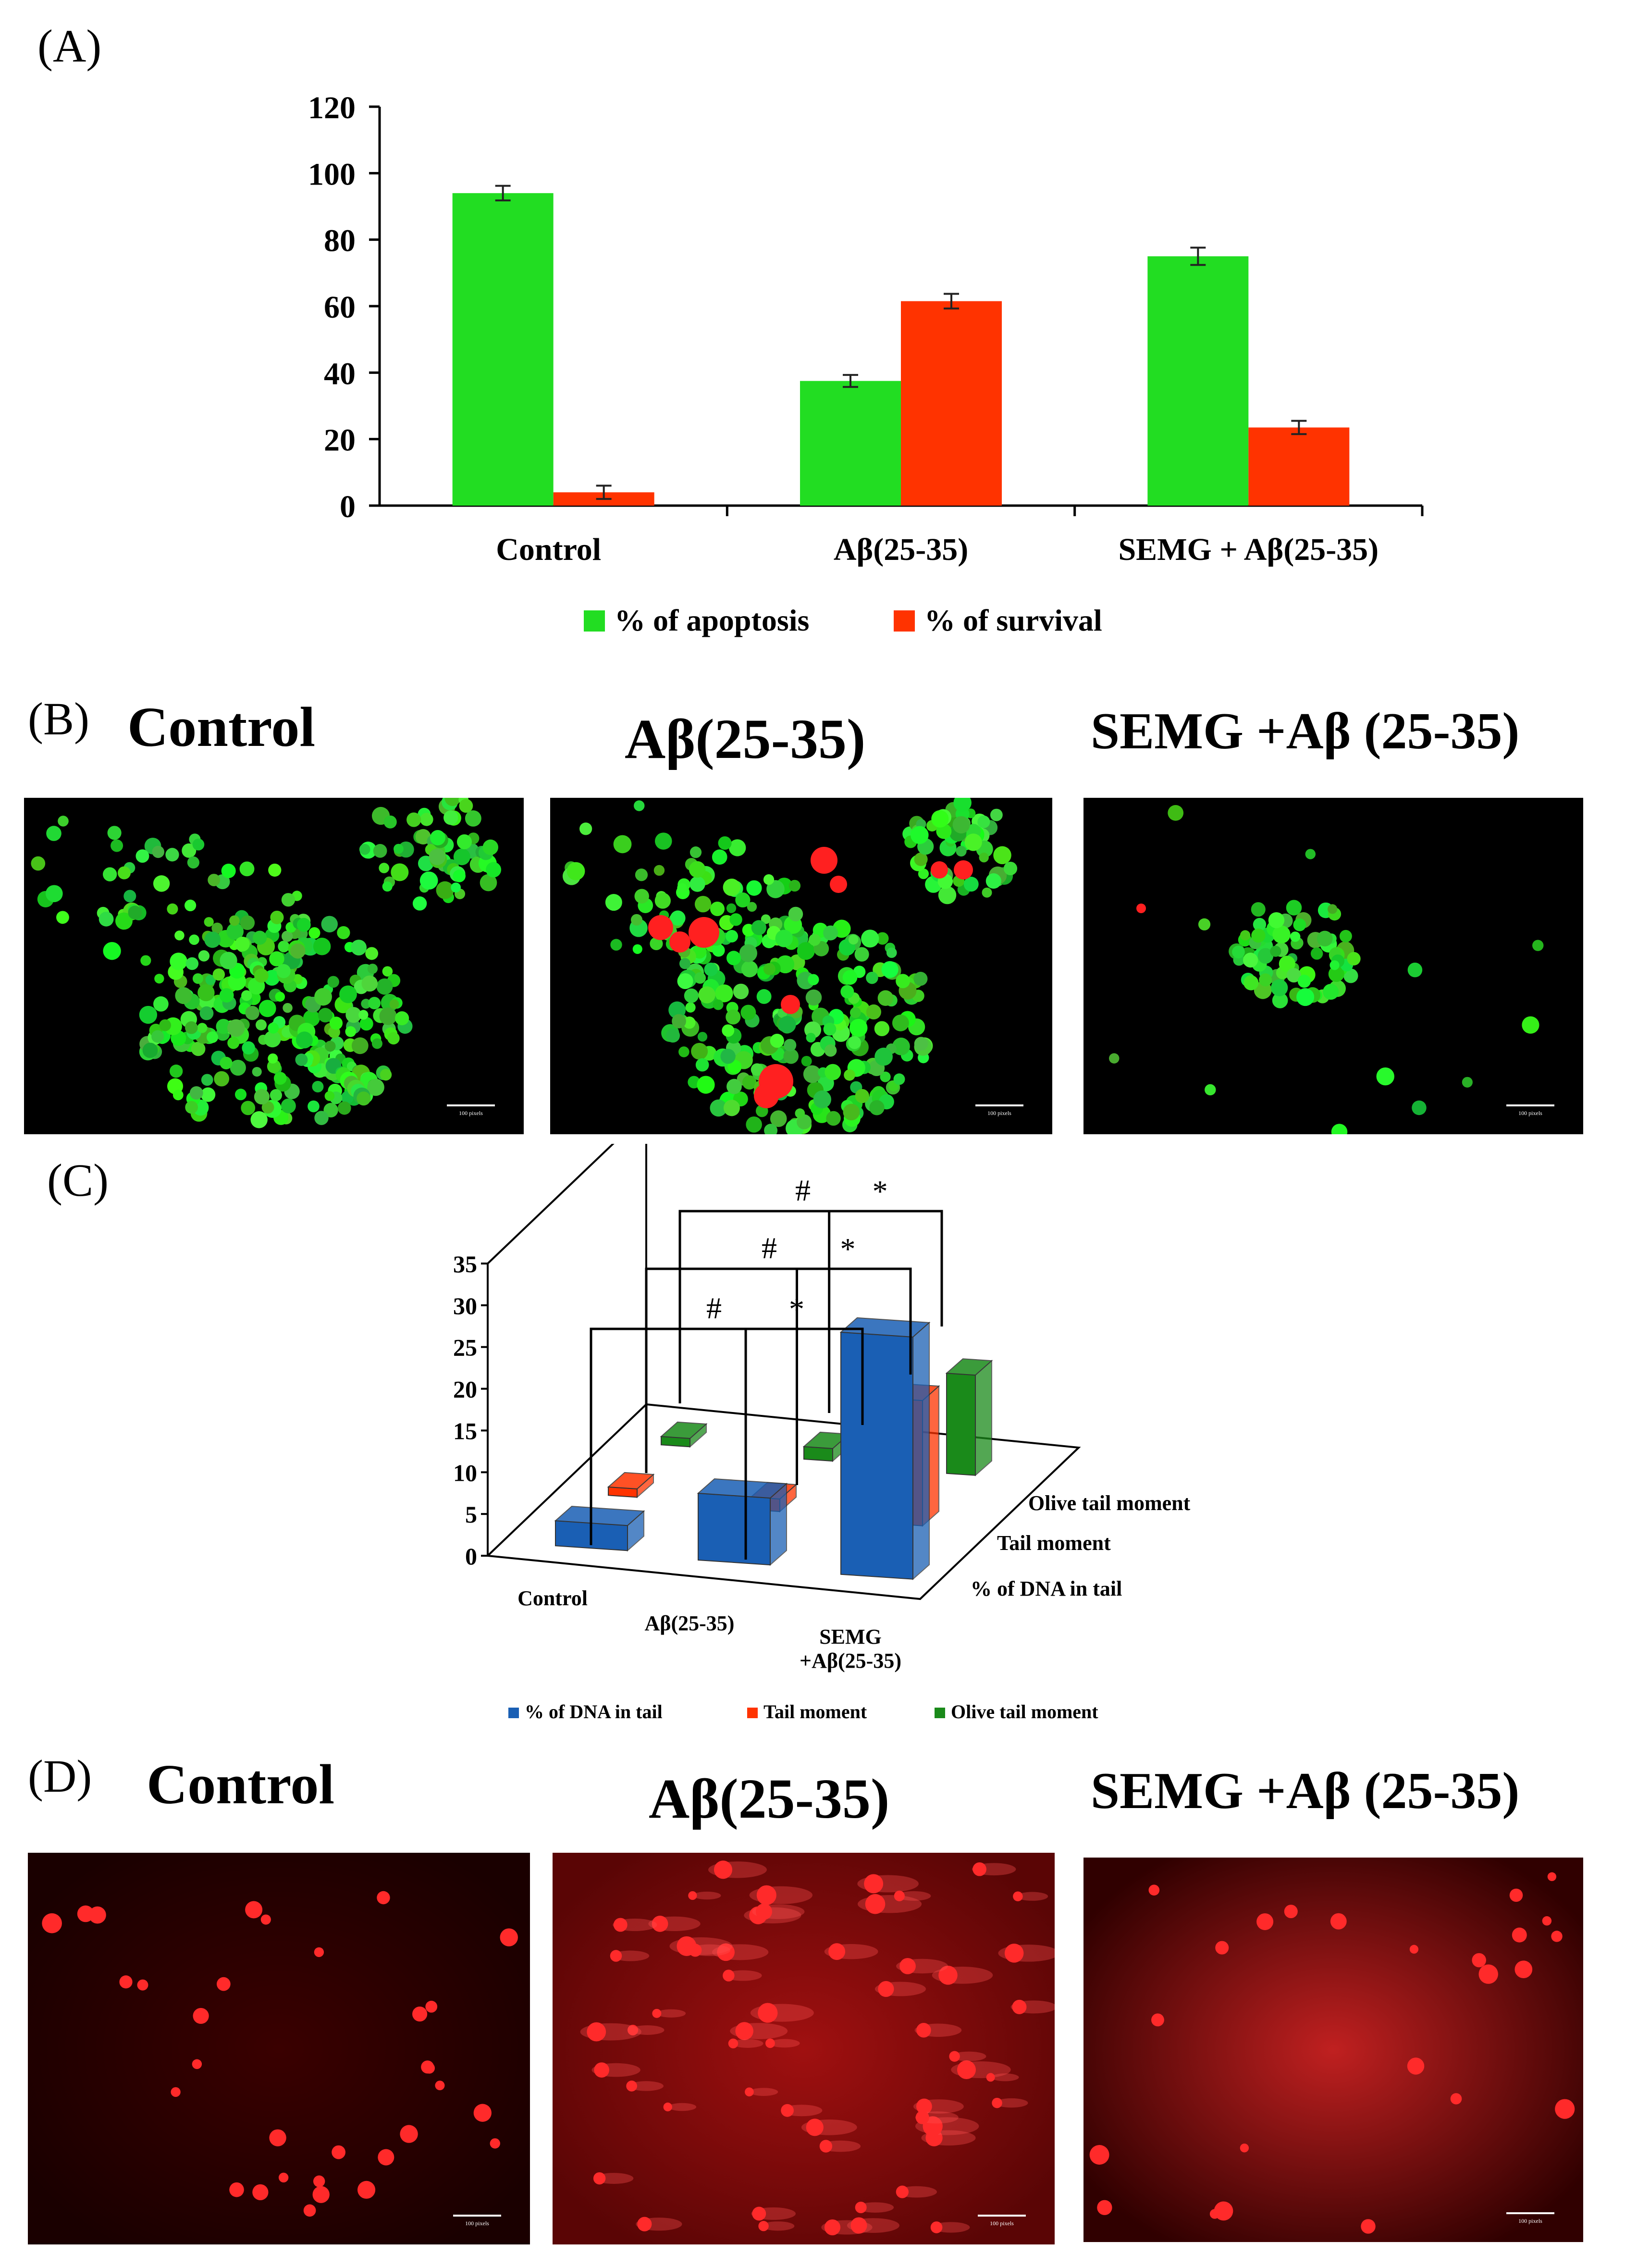 This screenshot has height=2268, width=1625. I want to click on bar-3d-side, so click(921, 1450).